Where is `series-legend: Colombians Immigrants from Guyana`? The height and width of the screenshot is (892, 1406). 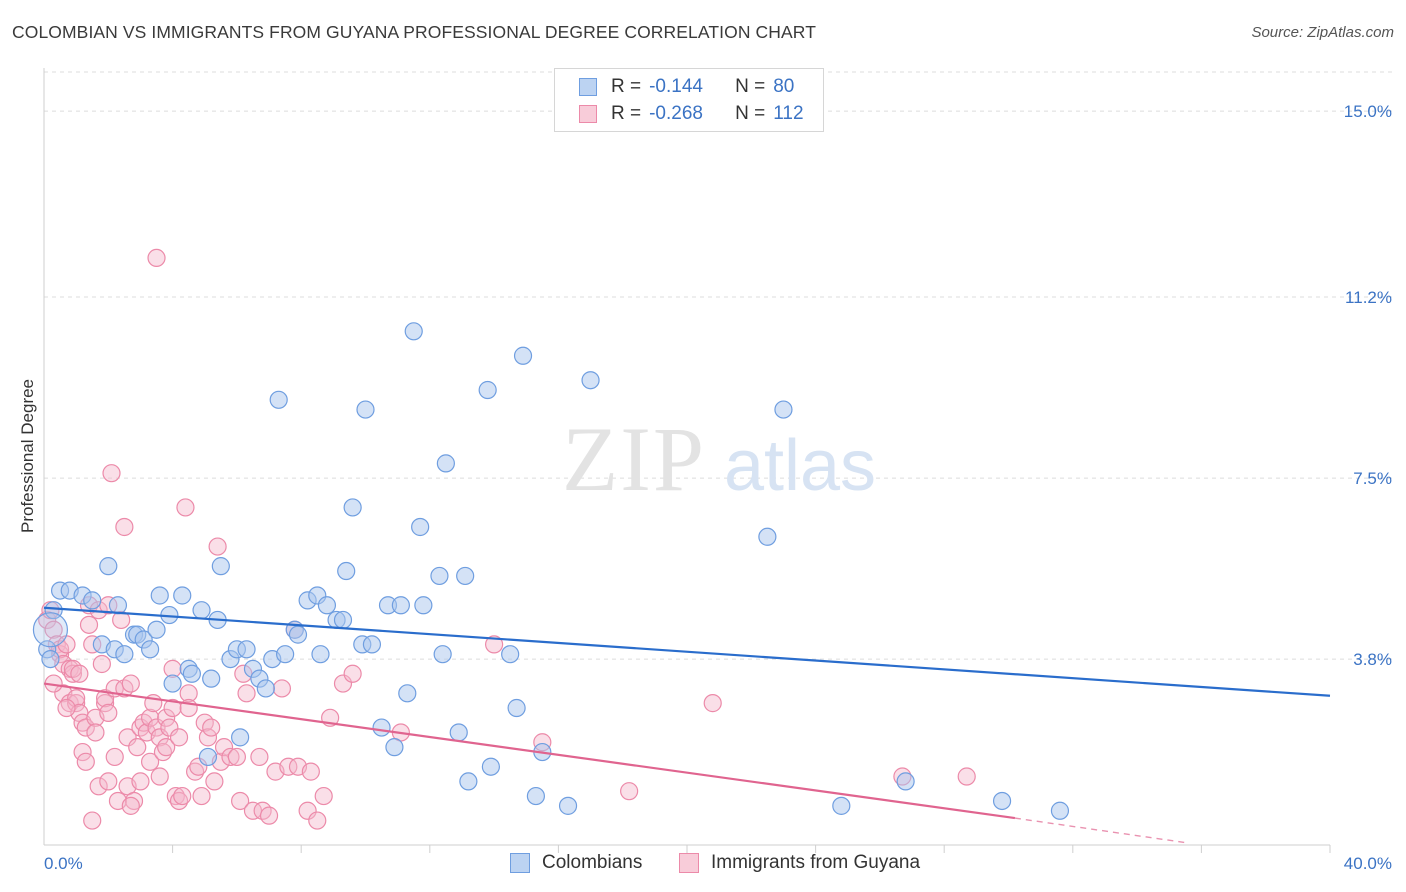 series-legend: Colombians Immigrants from Guyana is located at coordinates (703, 864).